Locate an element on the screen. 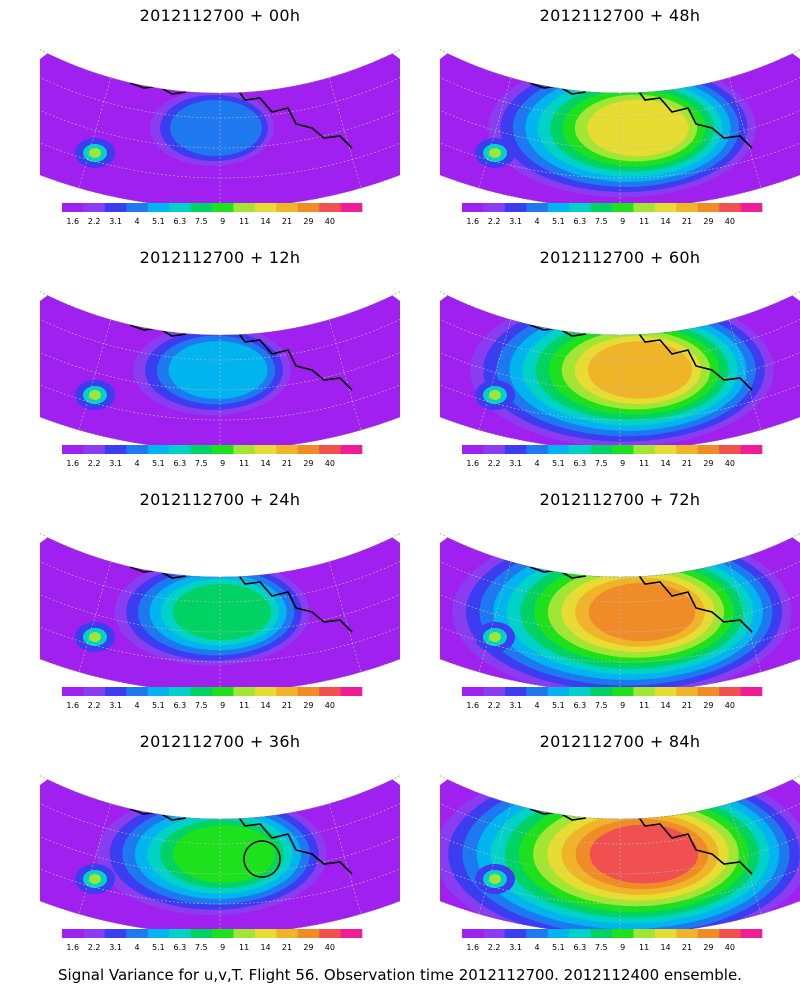  variance-map is located at coordinates (220, 115).